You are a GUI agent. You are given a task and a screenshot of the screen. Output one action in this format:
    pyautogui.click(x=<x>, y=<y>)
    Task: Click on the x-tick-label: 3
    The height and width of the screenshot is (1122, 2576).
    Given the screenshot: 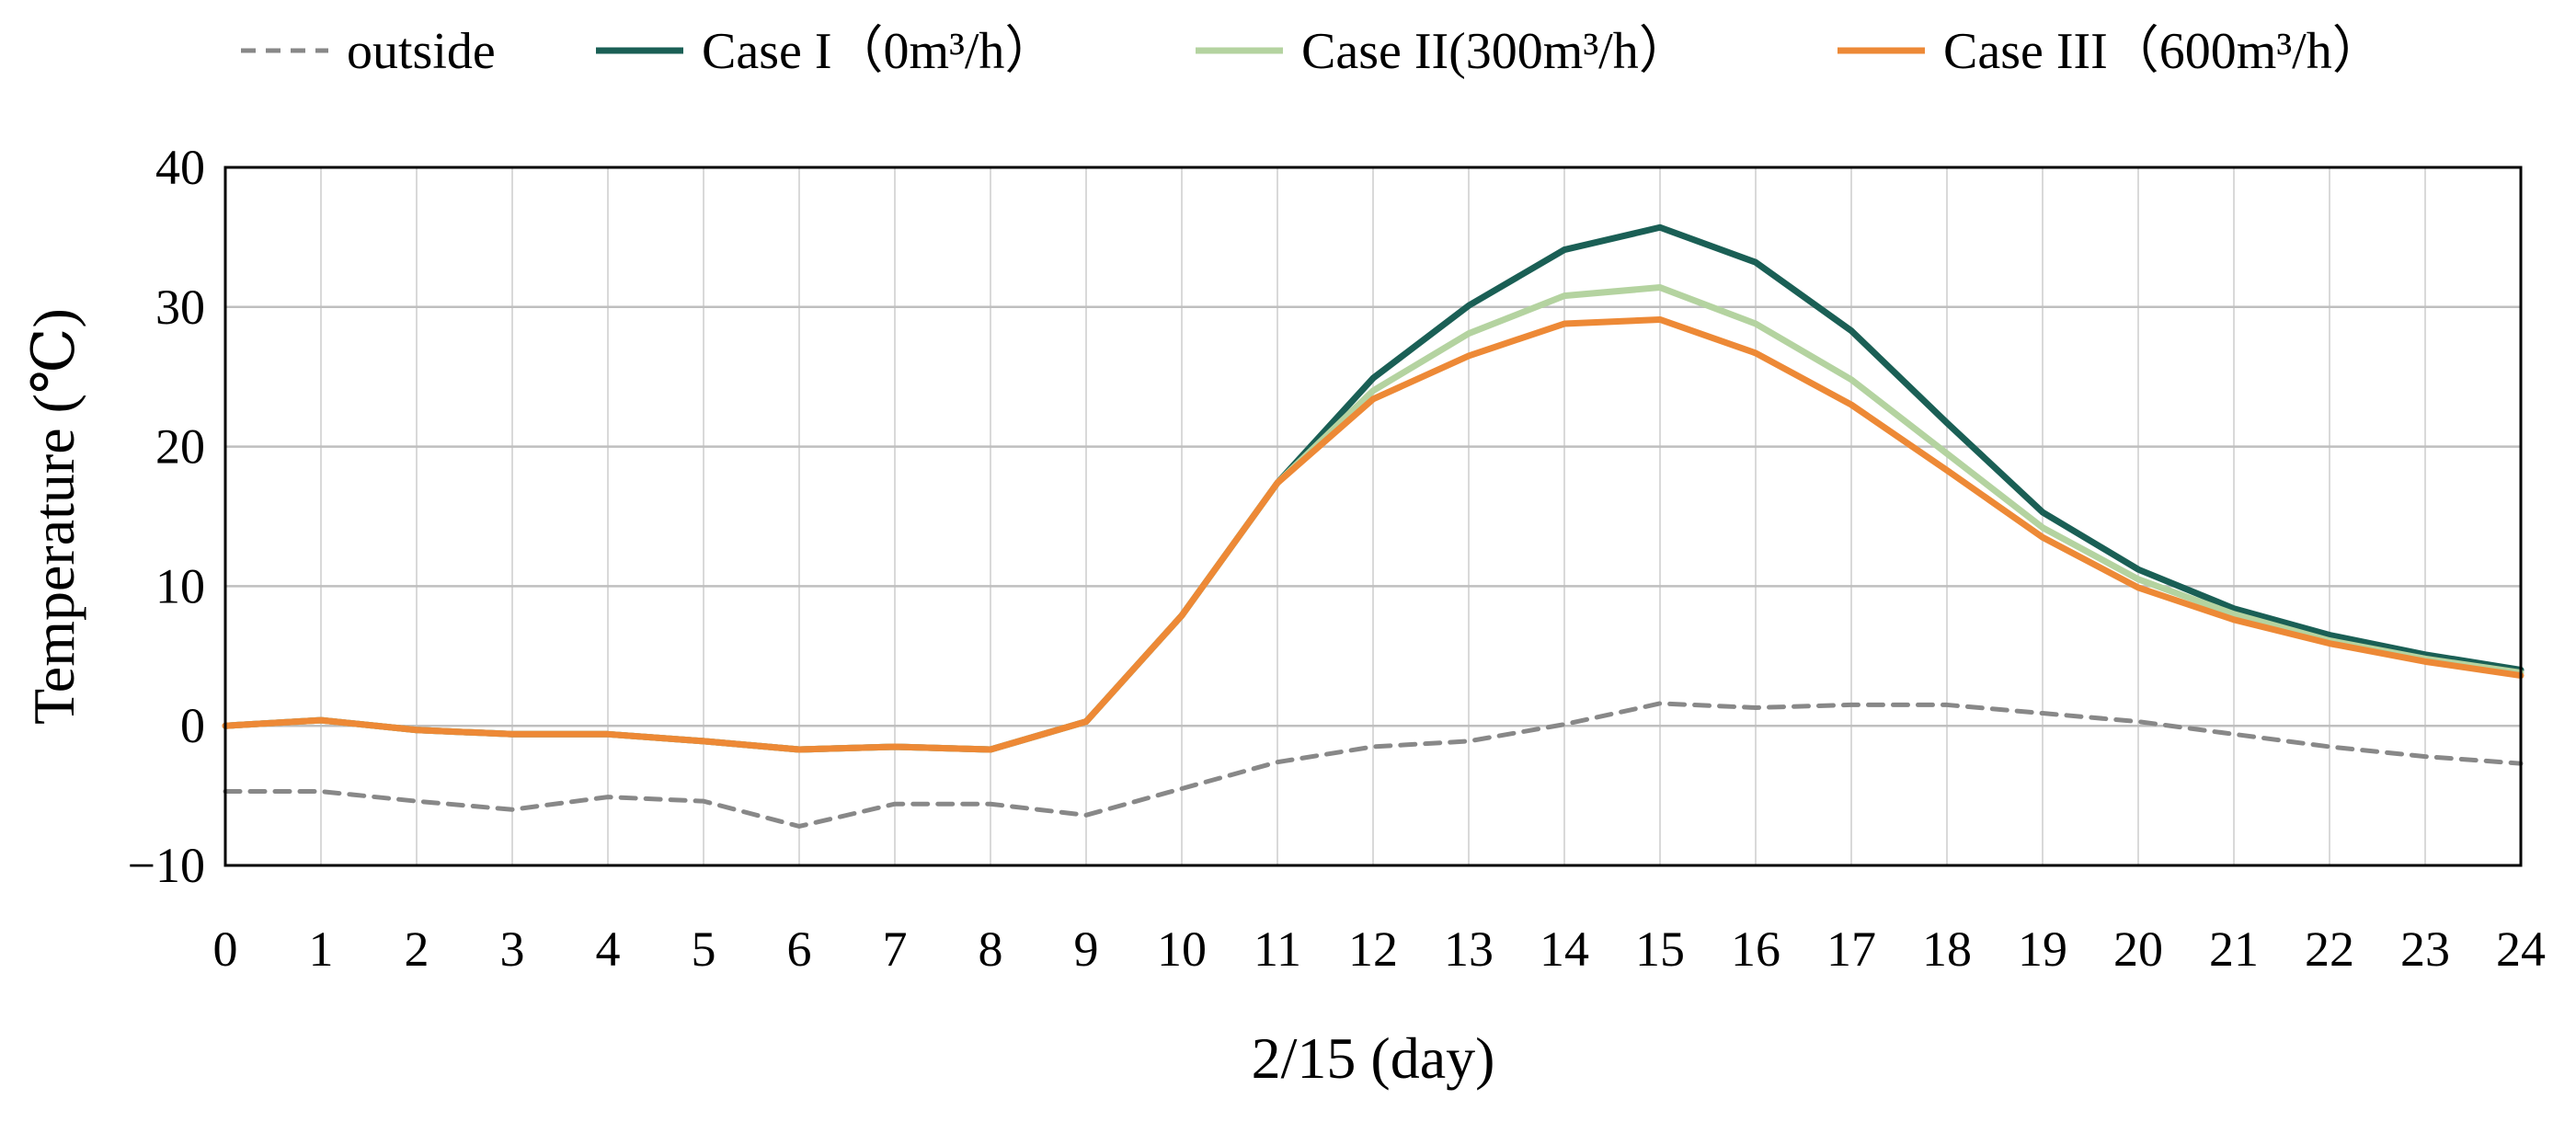 What is the action you would take?
    pyautogui.click(x=513, y=949)
    